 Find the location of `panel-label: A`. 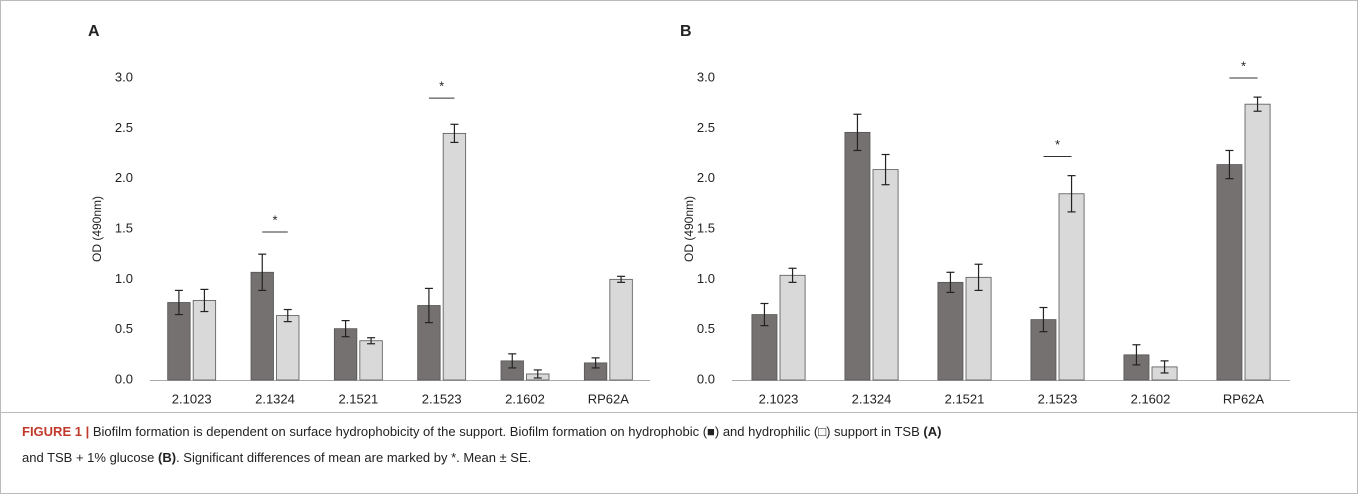

panel-label: A is located at coordinates (94, 31).